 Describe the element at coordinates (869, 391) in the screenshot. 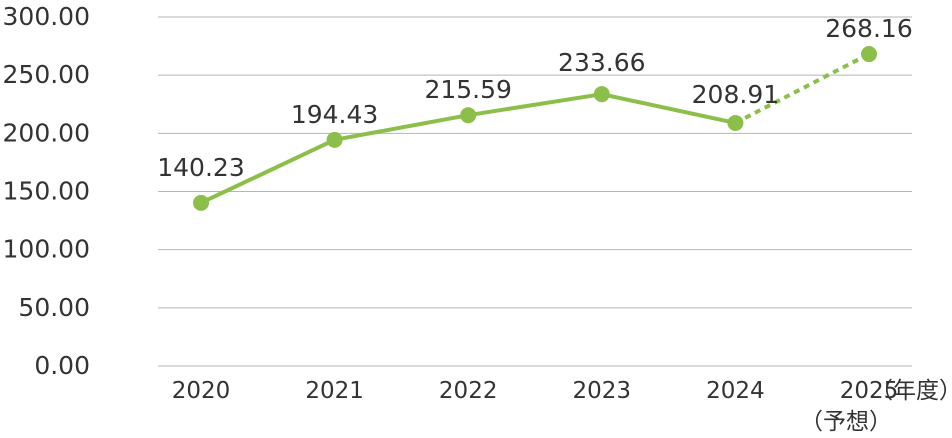

I see `x-tick-label: 2025` at that location.